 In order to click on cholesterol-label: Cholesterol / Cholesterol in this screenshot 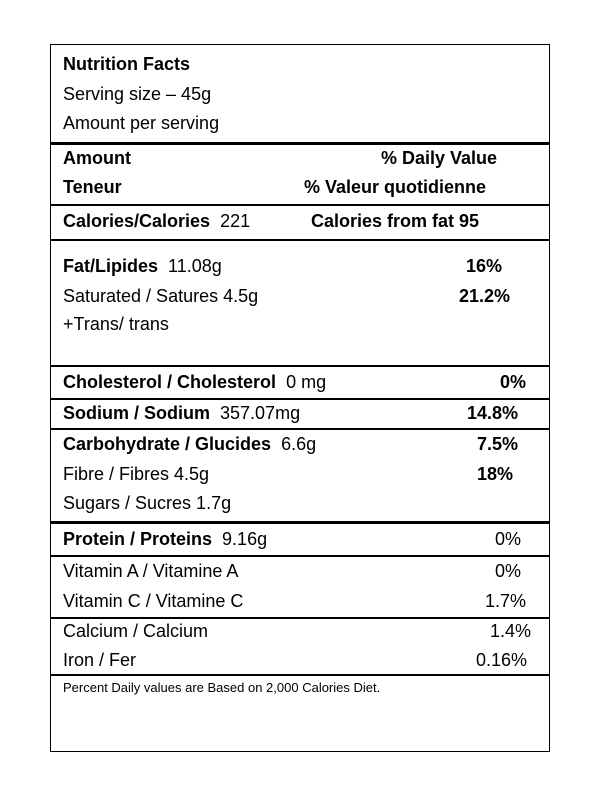, I will do `click(170, 382)`.